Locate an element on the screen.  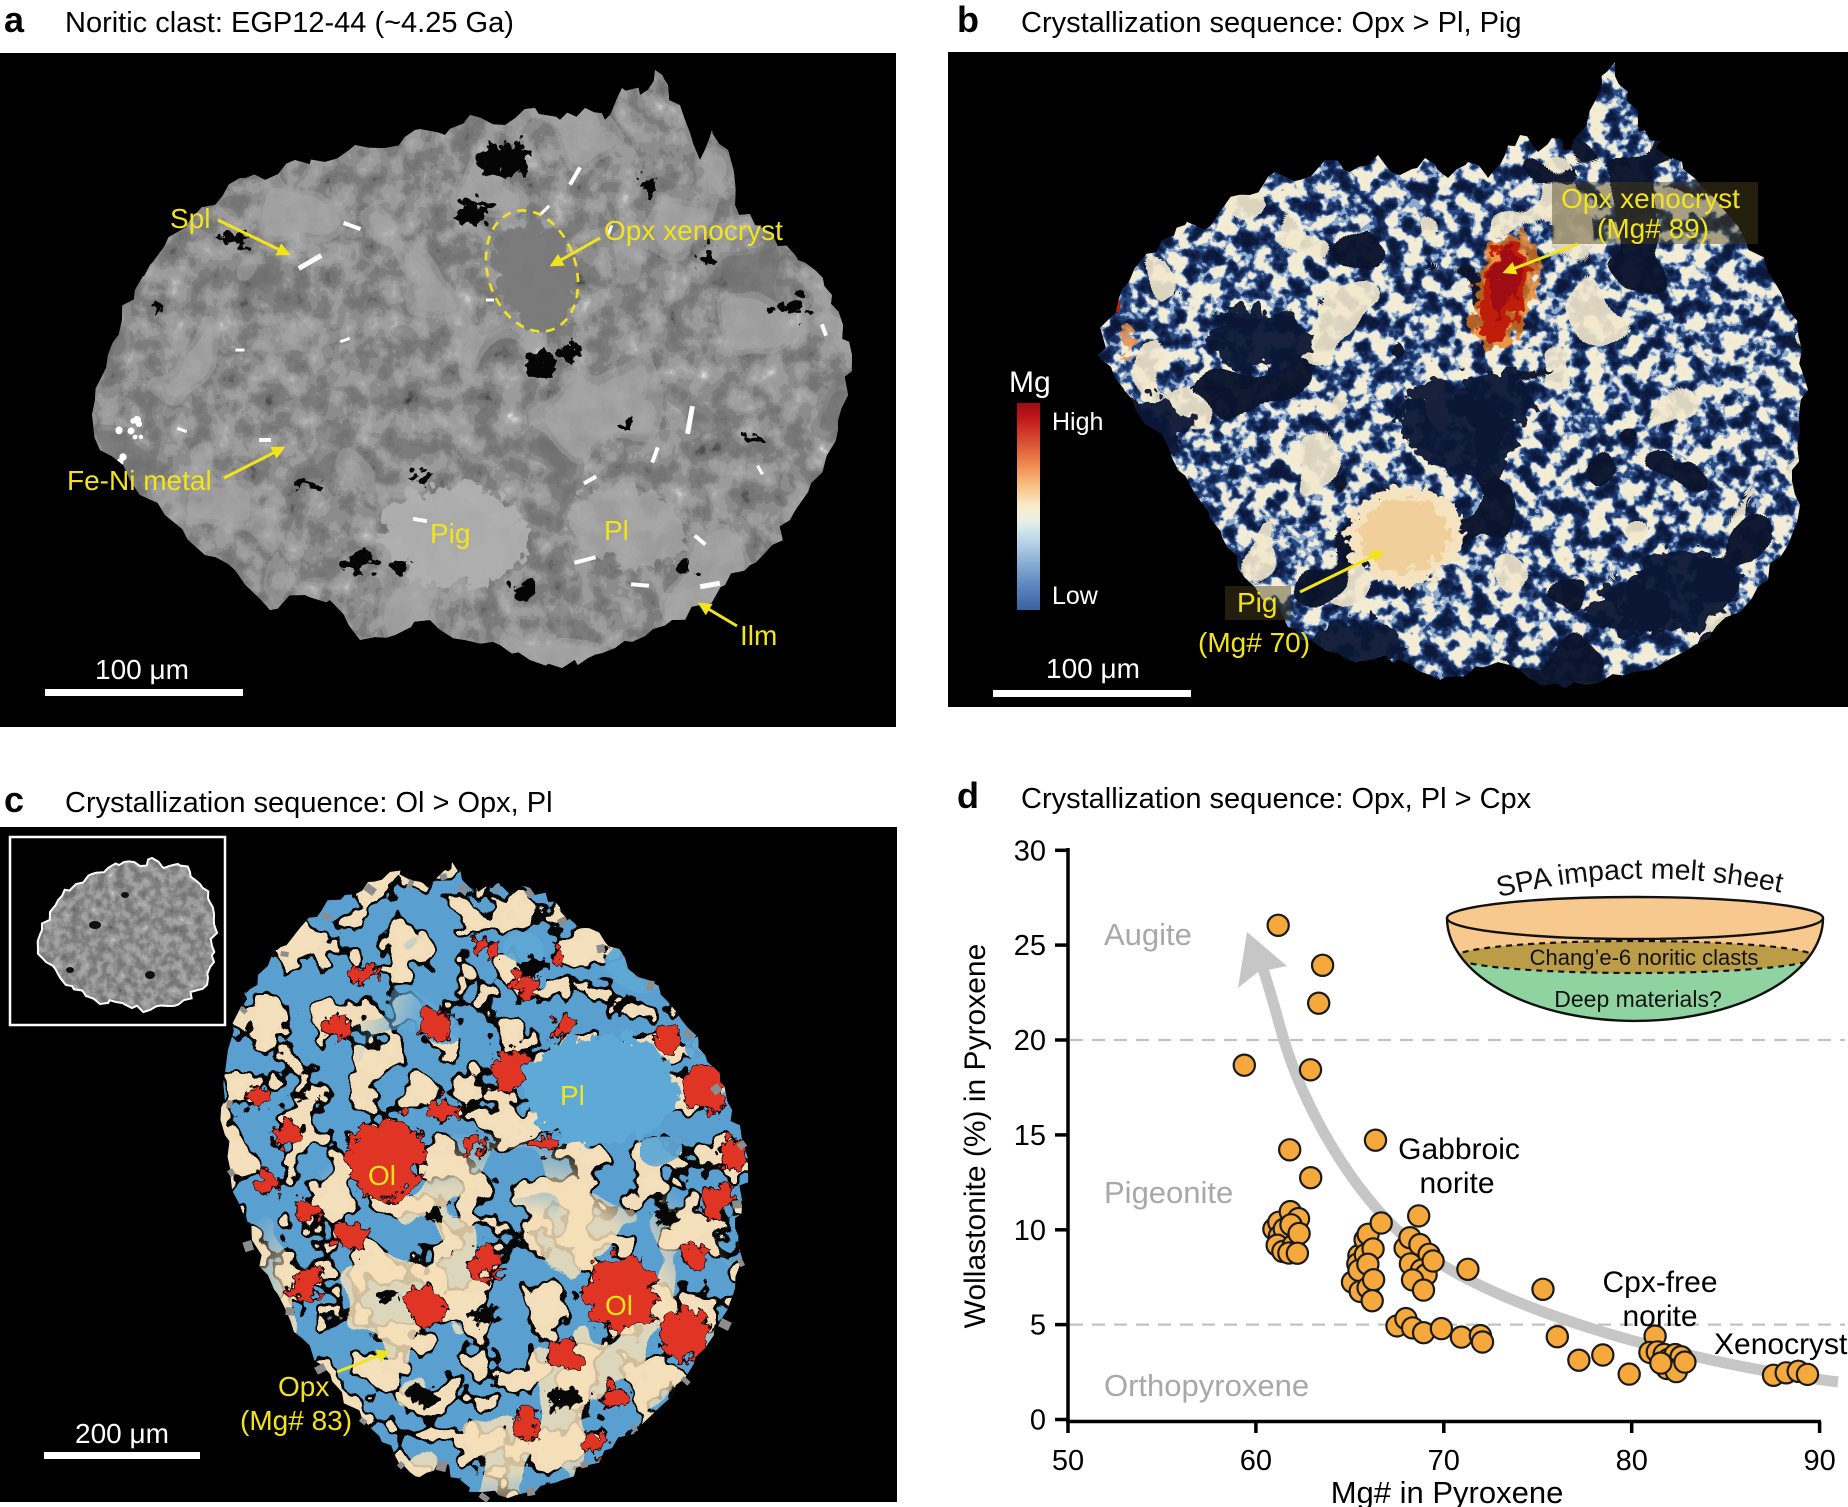
svg-text: 25 is located at coordinates (1030, 946).